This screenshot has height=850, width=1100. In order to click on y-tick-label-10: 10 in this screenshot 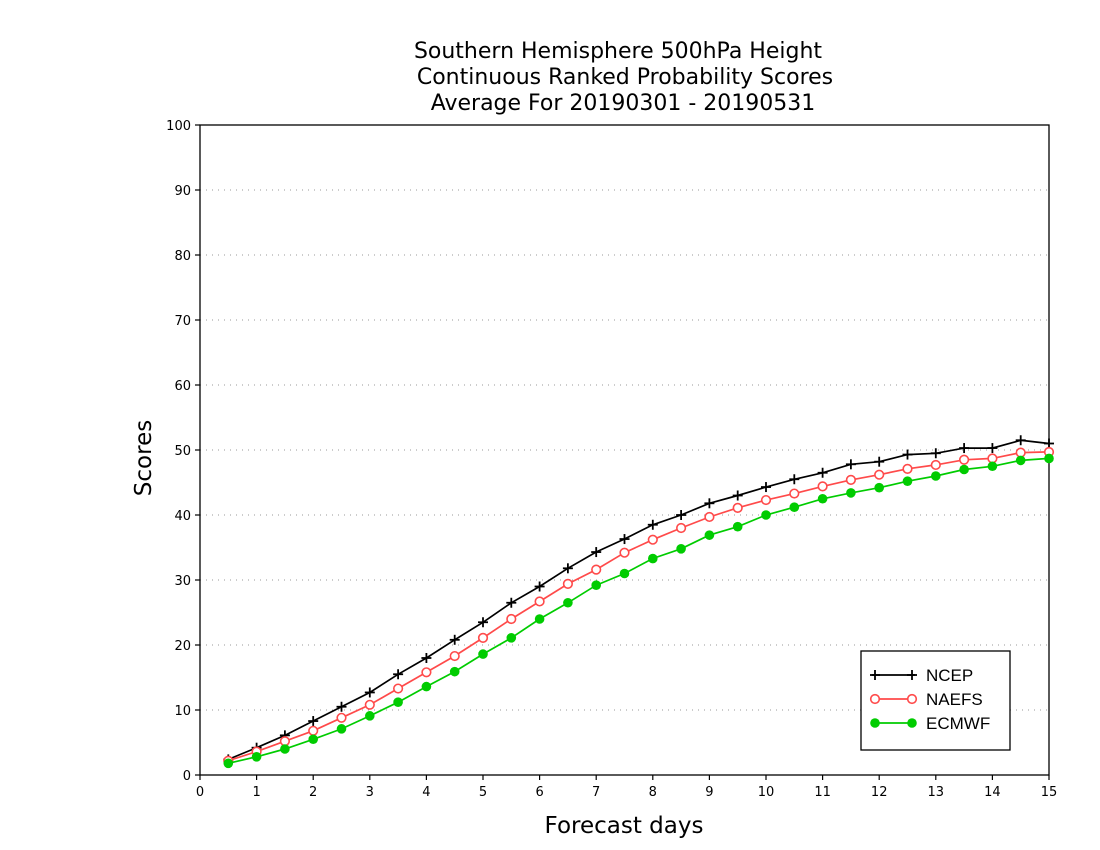, I will do `click(182, 711)`.